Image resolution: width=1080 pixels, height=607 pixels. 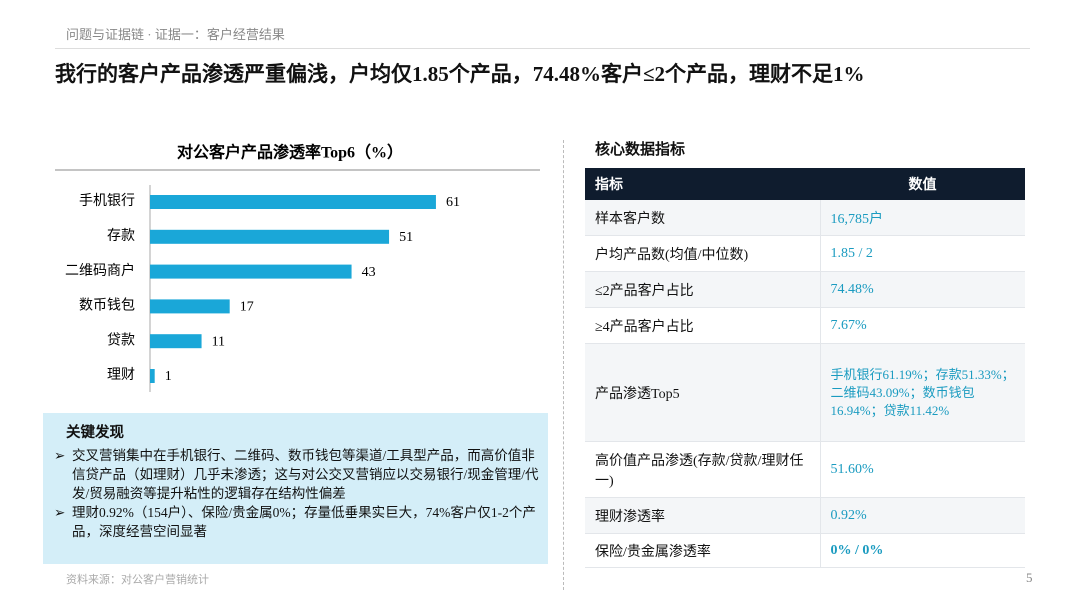 What do you see at coordinates (922, 515) in the screenshot?
I see `metric-value: 0.92%` at bounding box center [922, 515].